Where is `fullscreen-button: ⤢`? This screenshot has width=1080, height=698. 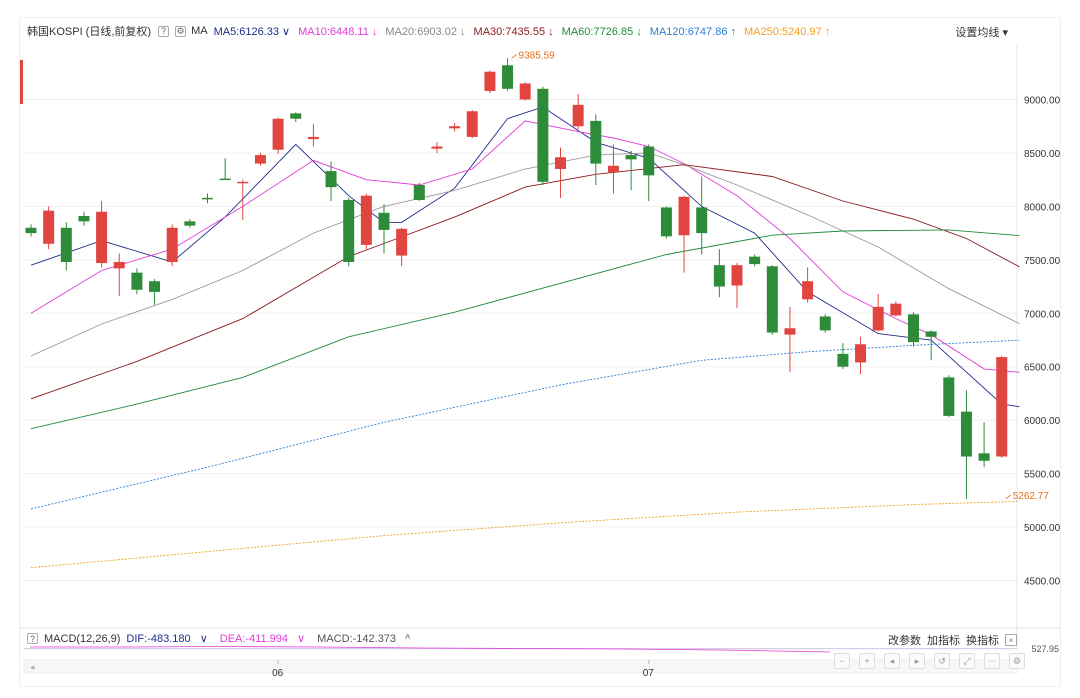 fullscreen-button: ⤢ is located at coordinates (967, 661).